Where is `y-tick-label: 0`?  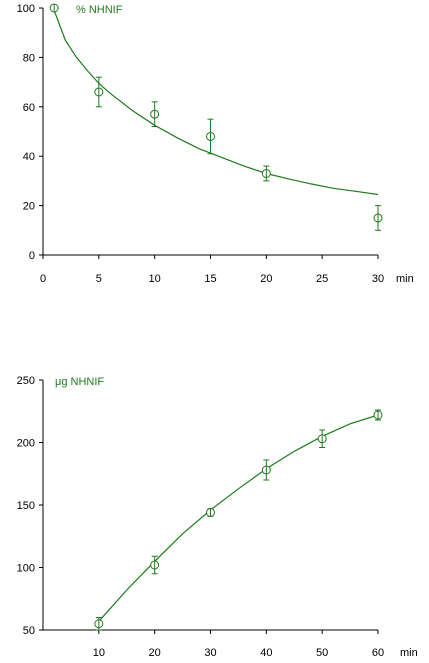 y-tick-label: 0 is located at coordinates (32, 256).